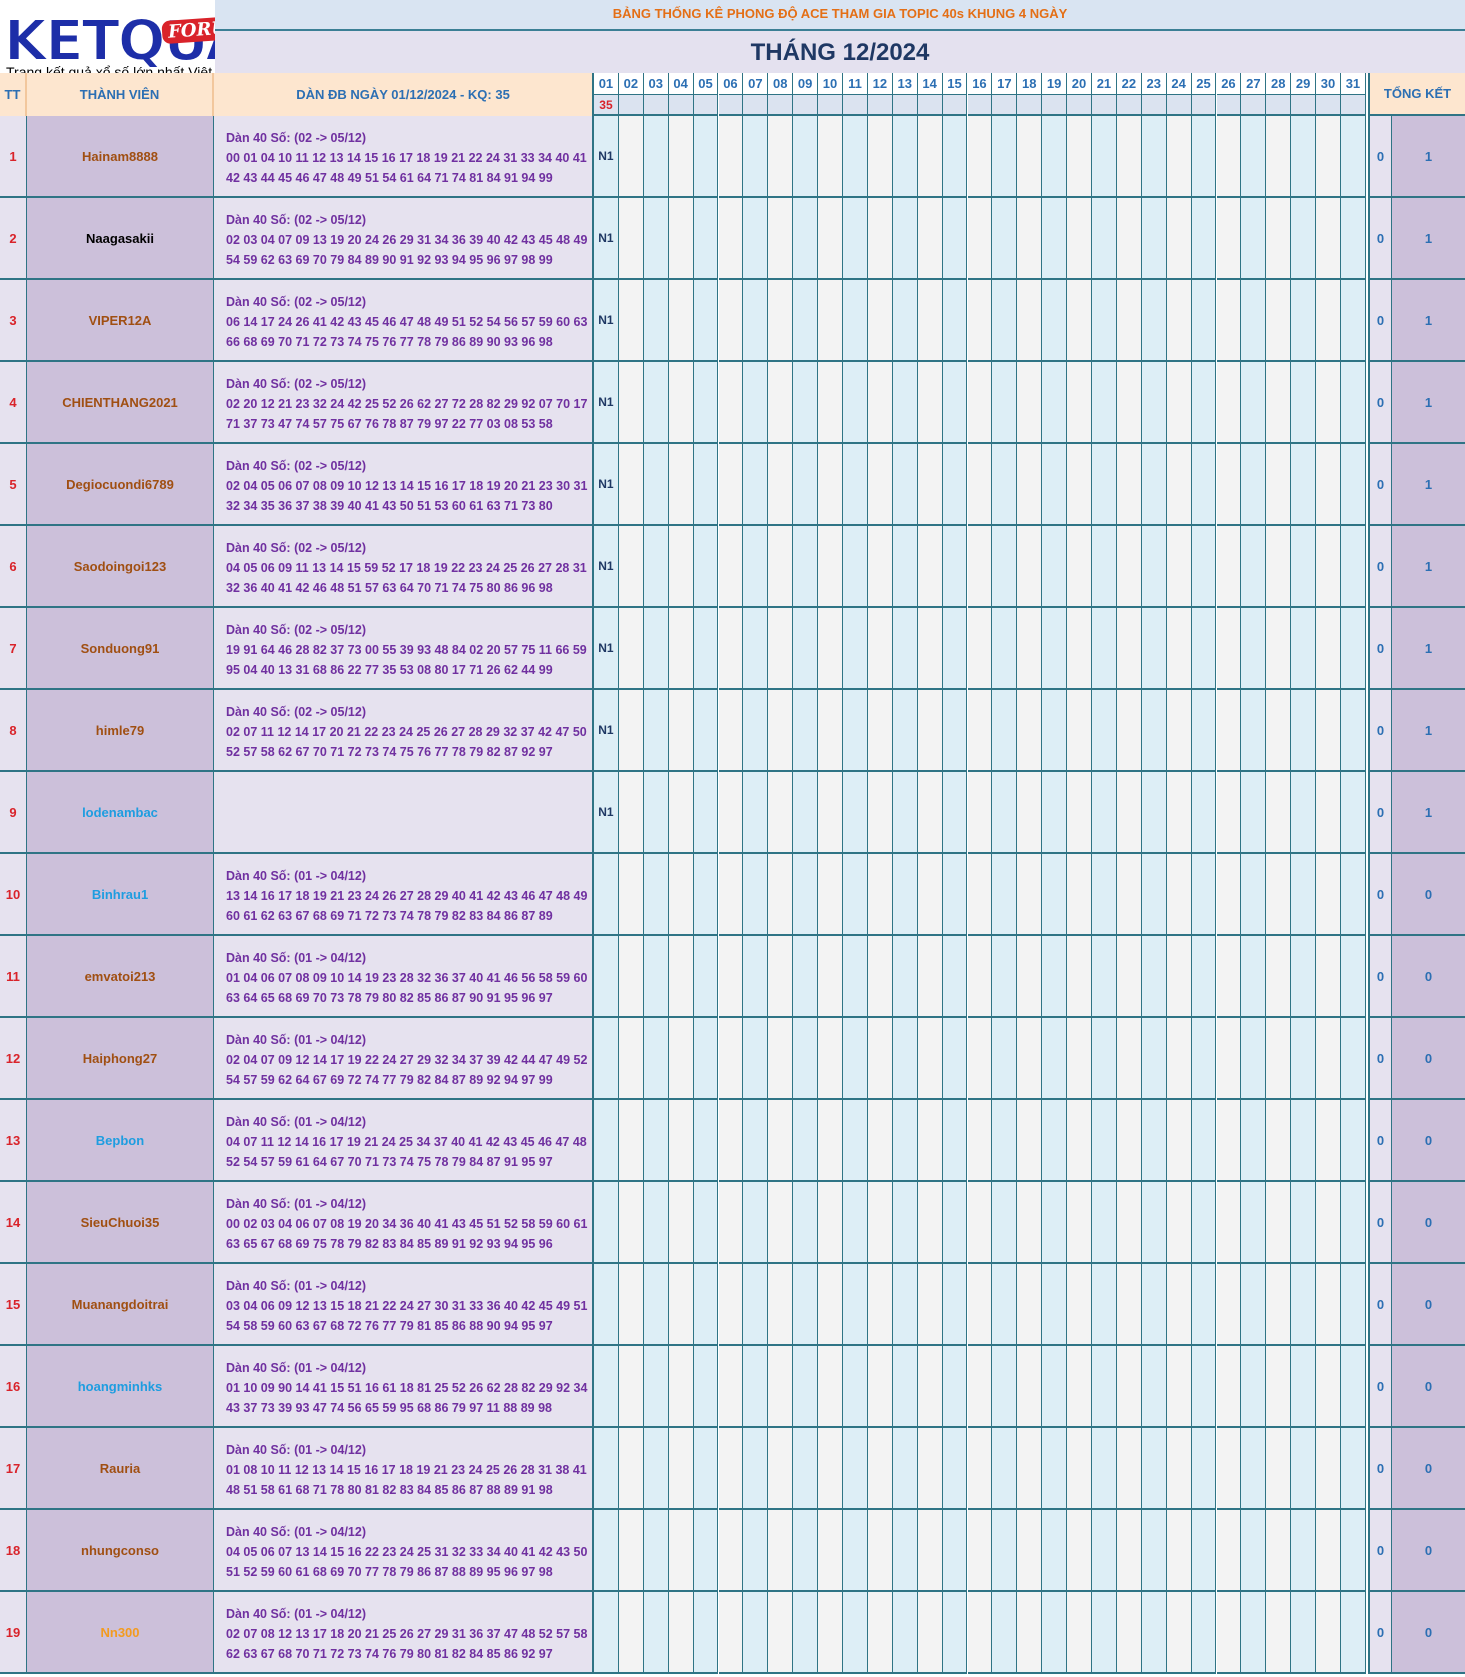  Describe the element at coordinates (1104, 84) in the screenshot. I see `day-header: 21` at that location.